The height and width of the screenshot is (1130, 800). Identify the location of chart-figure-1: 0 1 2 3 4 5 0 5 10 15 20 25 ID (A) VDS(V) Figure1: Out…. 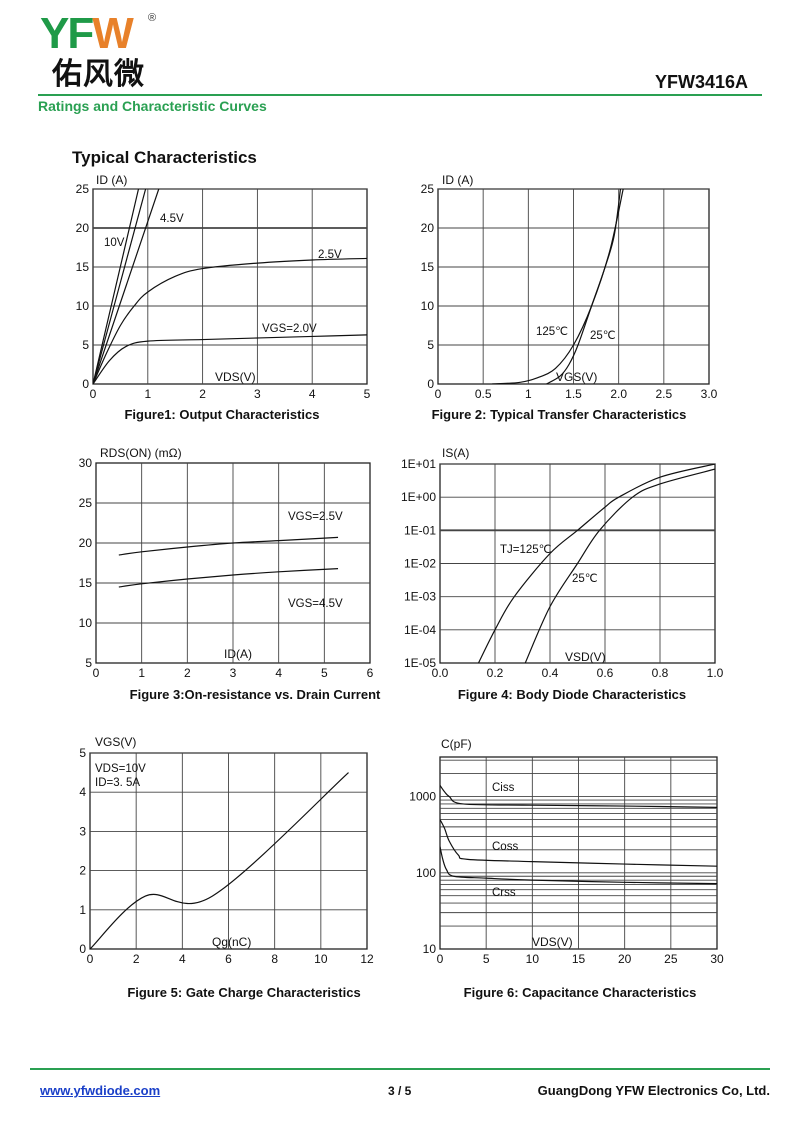
(223, 297).